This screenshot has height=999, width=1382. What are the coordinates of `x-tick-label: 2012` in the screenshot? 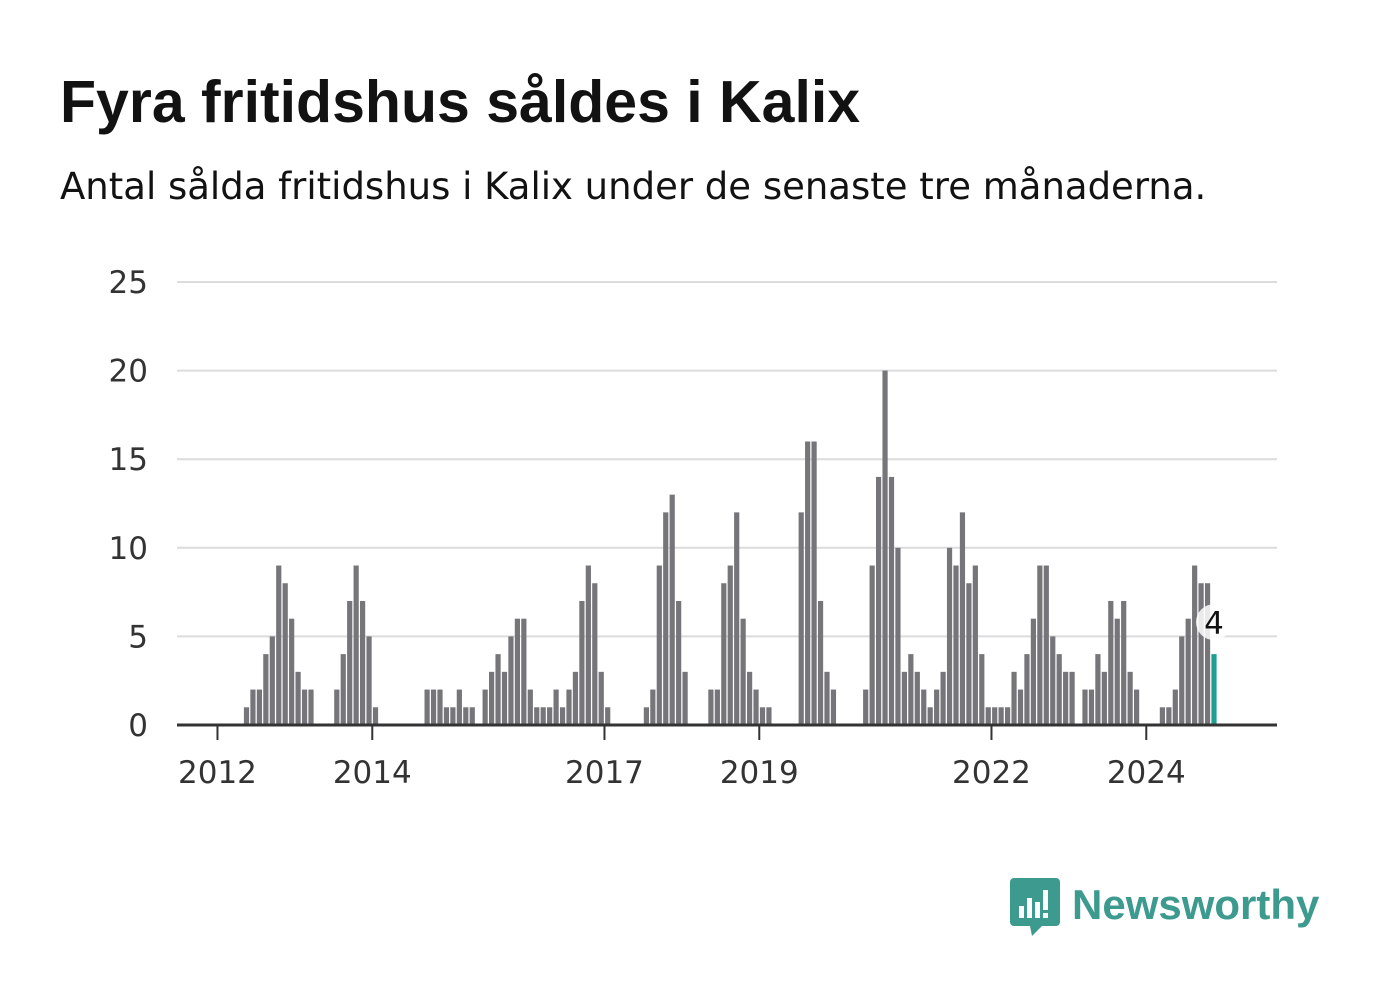 It's located at (217, 773).